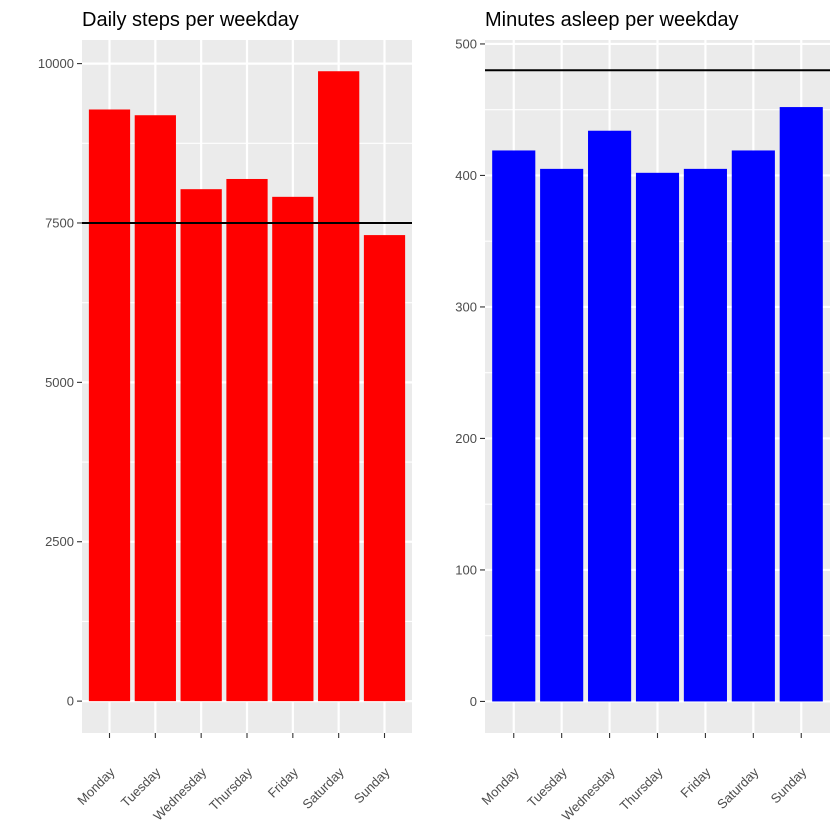 This screenshot has width=840, height=840. I want to click on y-tick-label: 7500, so click(59, 222).